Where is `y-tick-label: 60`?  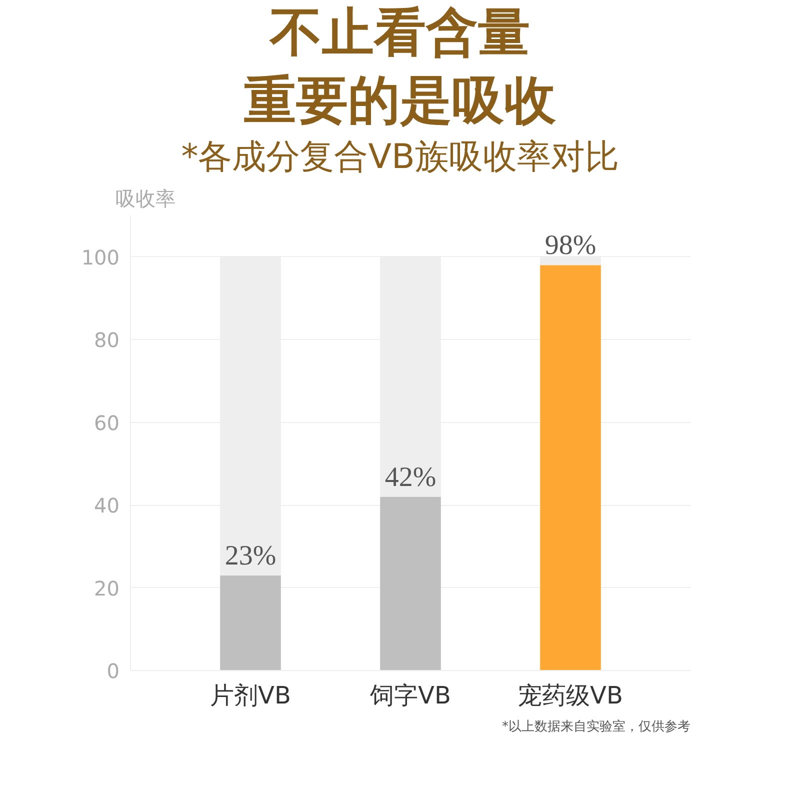 y-tick-label: 60 is located at coordinates (107, 423).